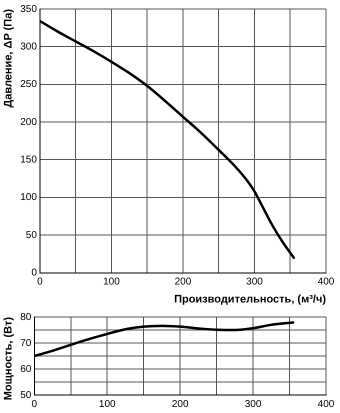  Describe the element at coordinates (8, 358) in the screenshot. I see `y-axis-title: Мощность, (Вт)` at that location.